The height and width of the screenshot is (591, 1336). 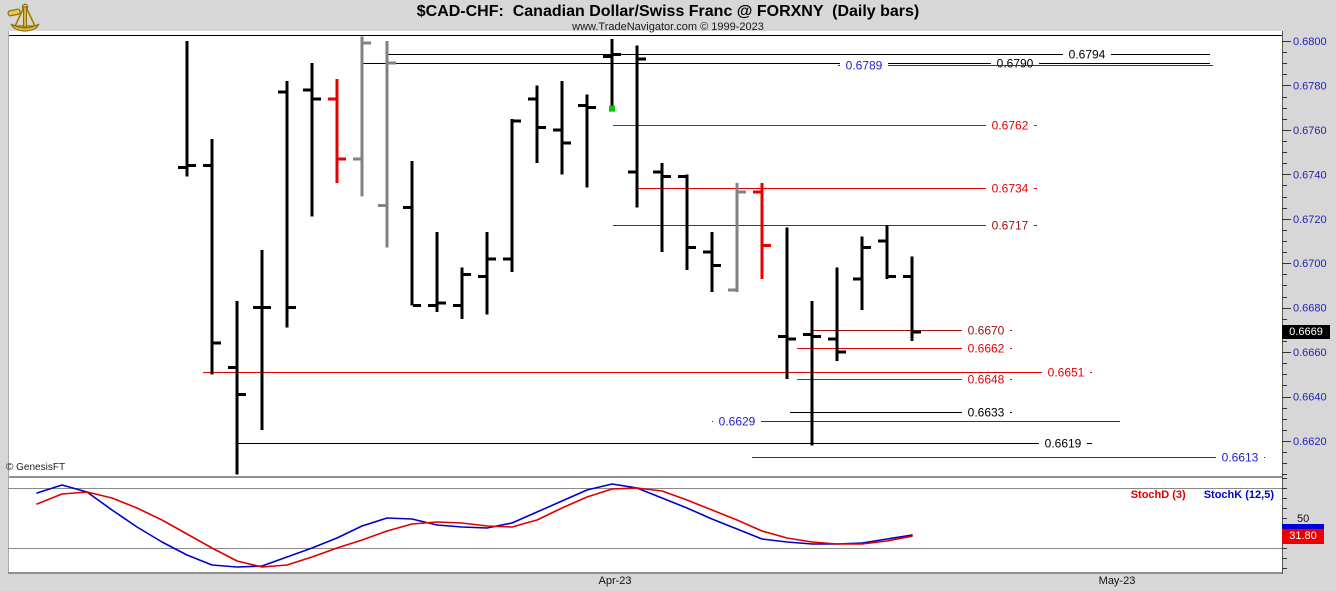 What do you see at coordinates (36, 467) in the screenshot?
I see `genesisft-credit: © GenesisFT` at bounding box center [36, 467].